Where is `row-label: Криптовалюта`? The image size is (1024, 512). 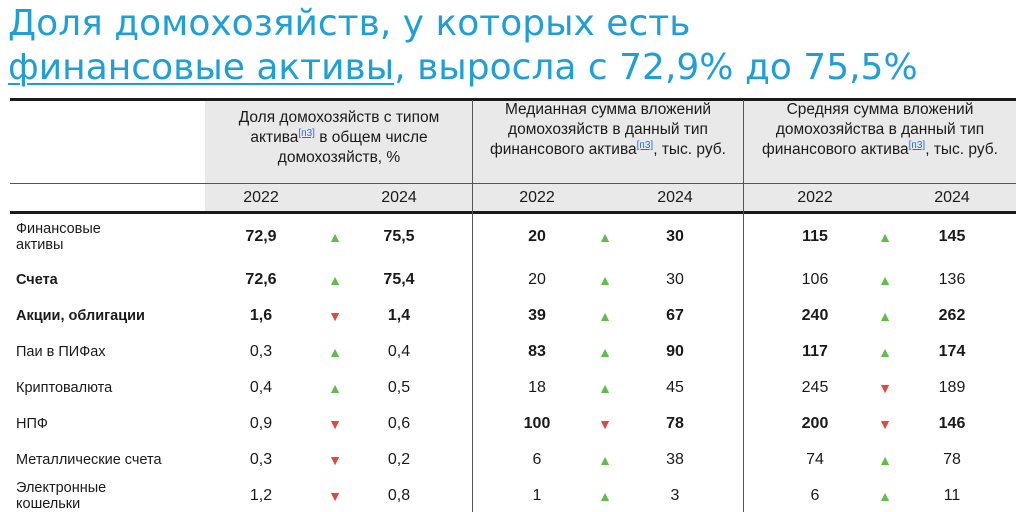
row-label: Криптовалюта is located at coordinates (64, 388).